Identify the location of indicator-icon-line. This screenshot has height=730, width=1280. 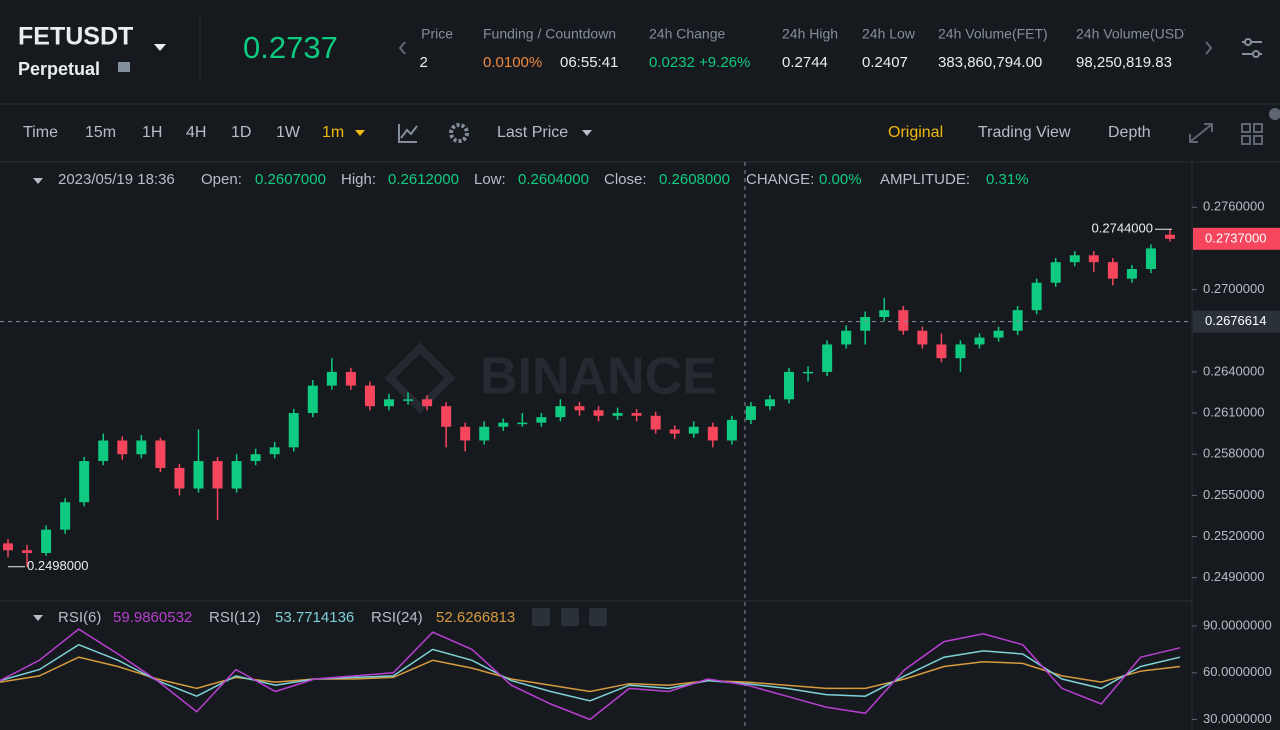
(409, 132).